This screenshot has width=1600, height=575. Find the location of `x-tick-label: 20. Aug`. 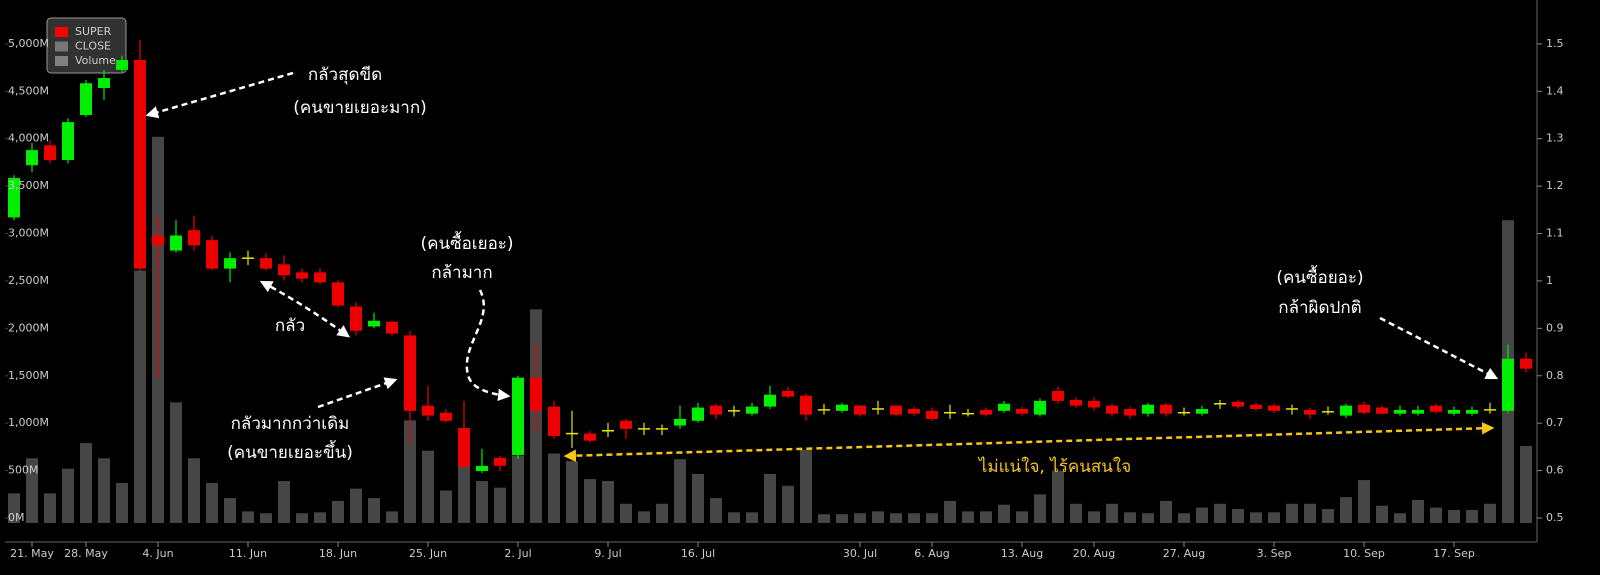

x-tick-label: 20. Aug is located at coordinates (1094, 553).